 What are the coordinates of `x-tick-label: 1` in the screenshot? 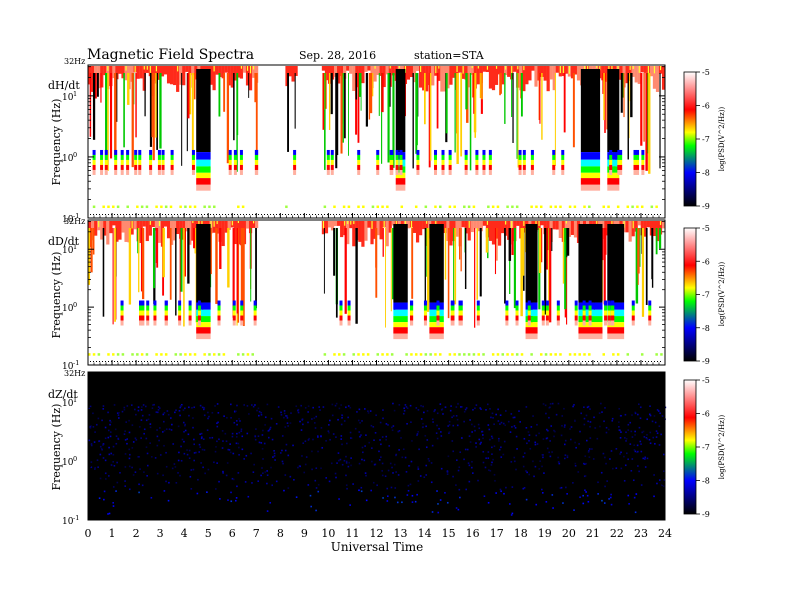 It's located at (112, 533).